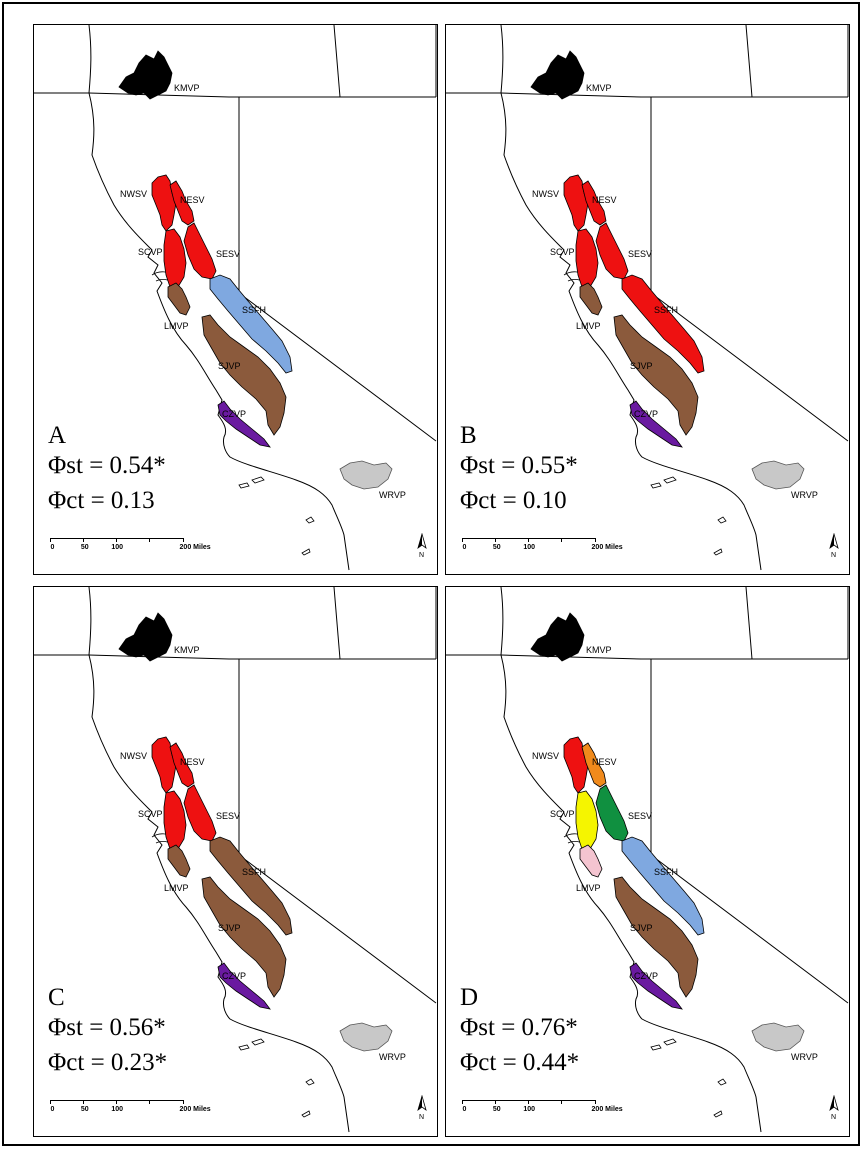 This screenshot has height=1152, width=866. Describe the element at coordinates (804, 495) in the screenshot. I see `label-wrvp: WRVP` at that location.